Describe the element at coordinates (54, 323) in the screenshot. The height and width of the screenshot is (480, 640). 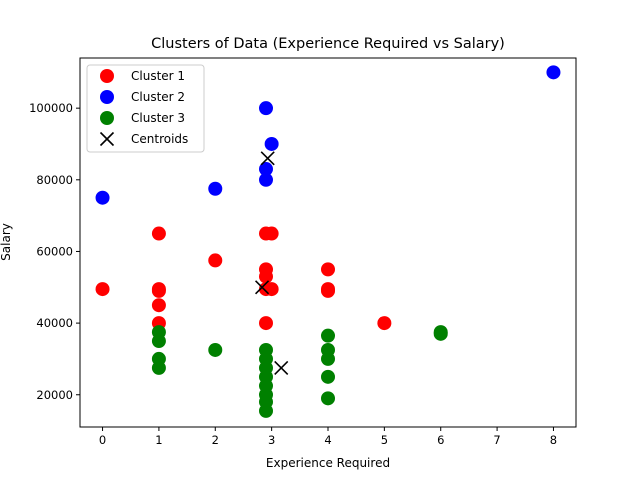
I see `y-tick-label: 40000` at that location.